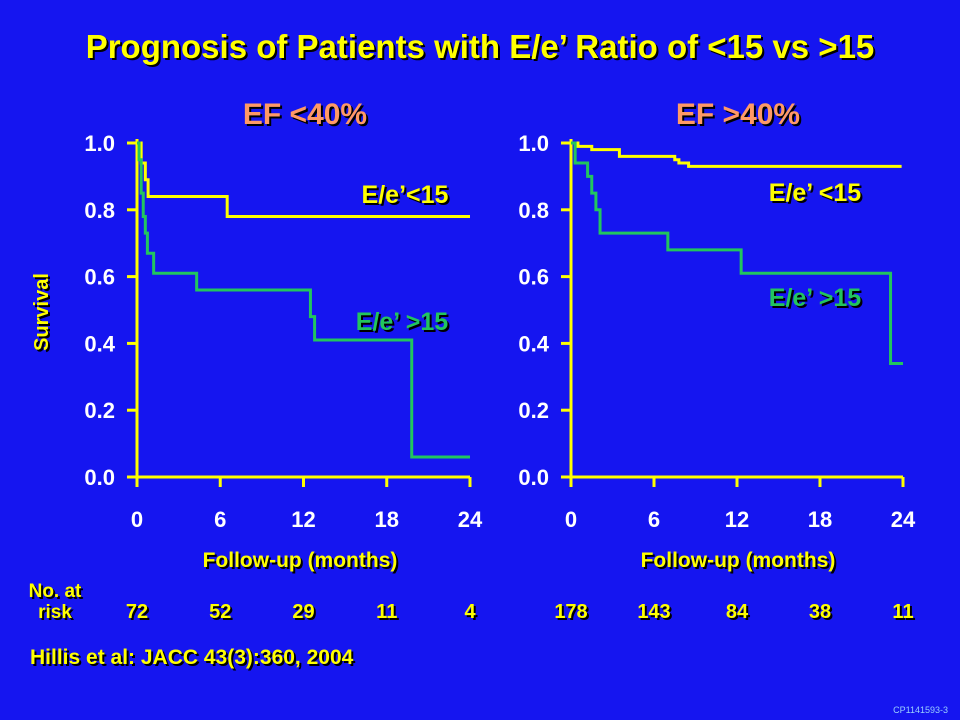 Image resolution: width=960 pixels, height=720 pixels. Describe the element at coordinates (55, 602) in the screenshot. I see `at-risk-label: No. at risk` at that location.